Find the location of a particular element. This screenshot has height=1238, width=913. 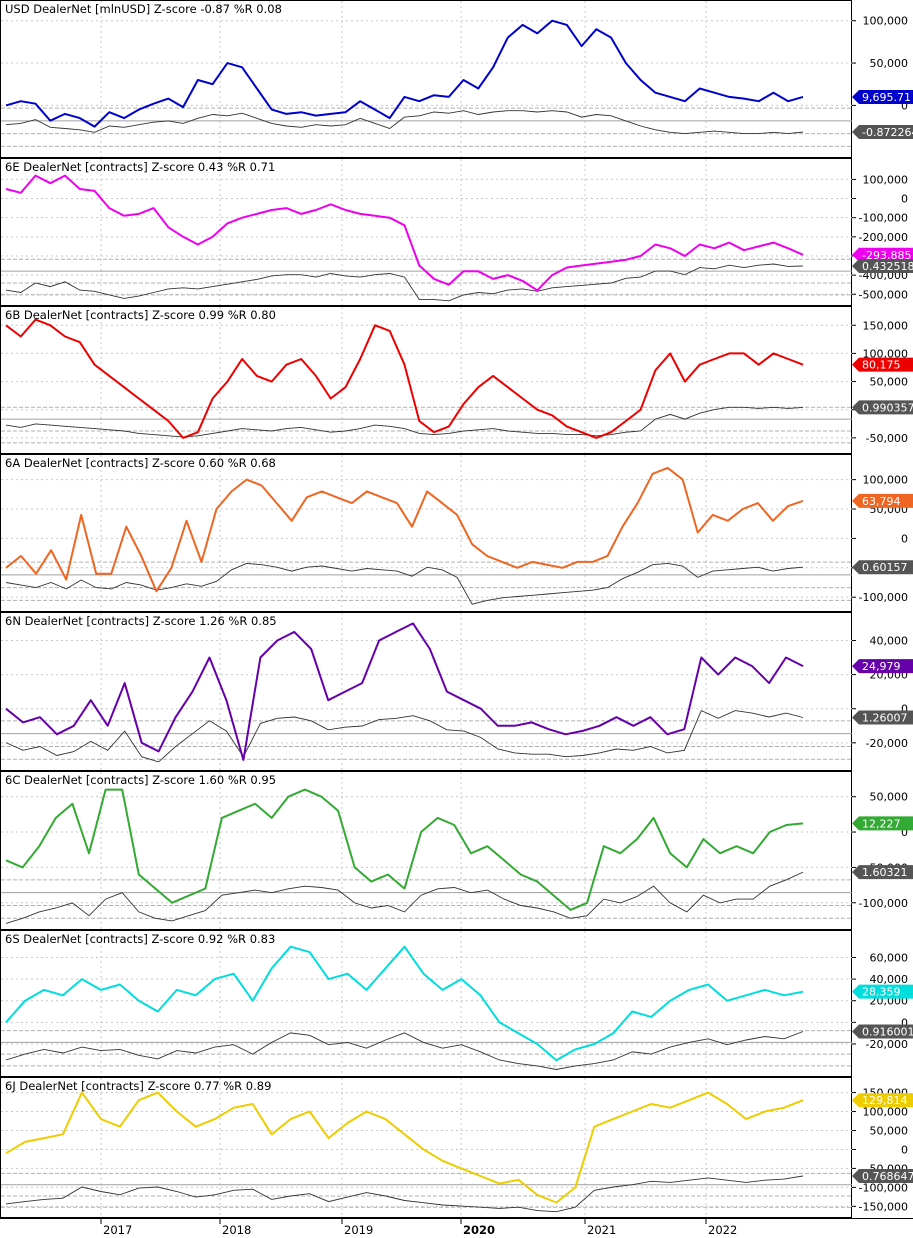

last-value-label: 63,794 is located at coordinates (881, 501).